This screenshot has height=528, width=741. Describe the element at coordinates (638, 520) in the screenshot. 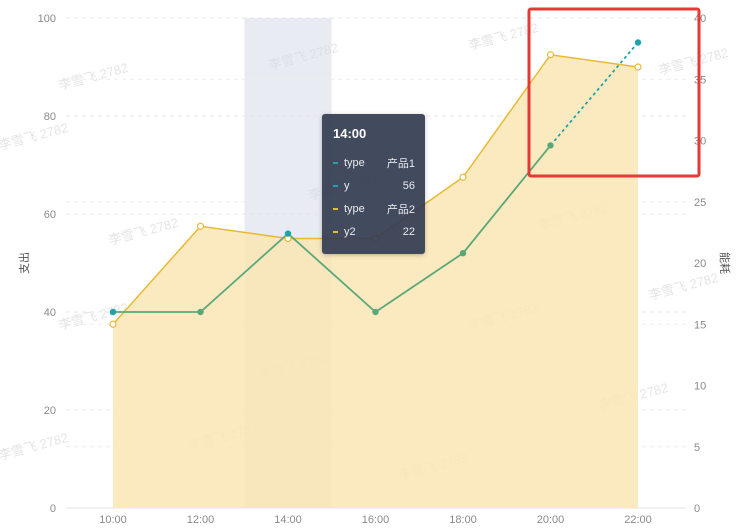

I see `x-tick-label: 22:00` at that location.